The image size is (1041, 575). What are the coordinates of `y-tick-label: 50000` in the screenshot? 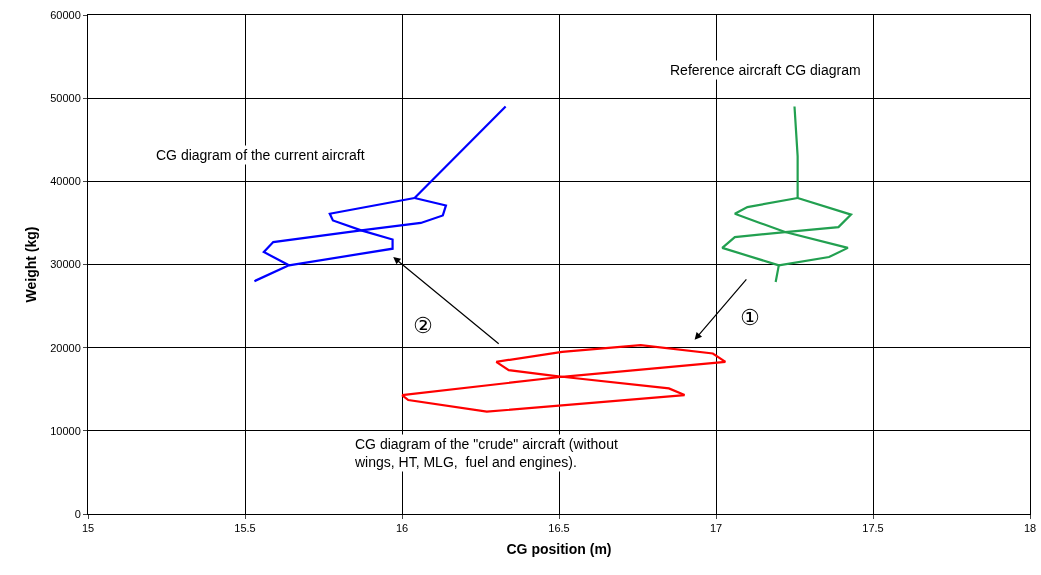 It's located at (65, 98).